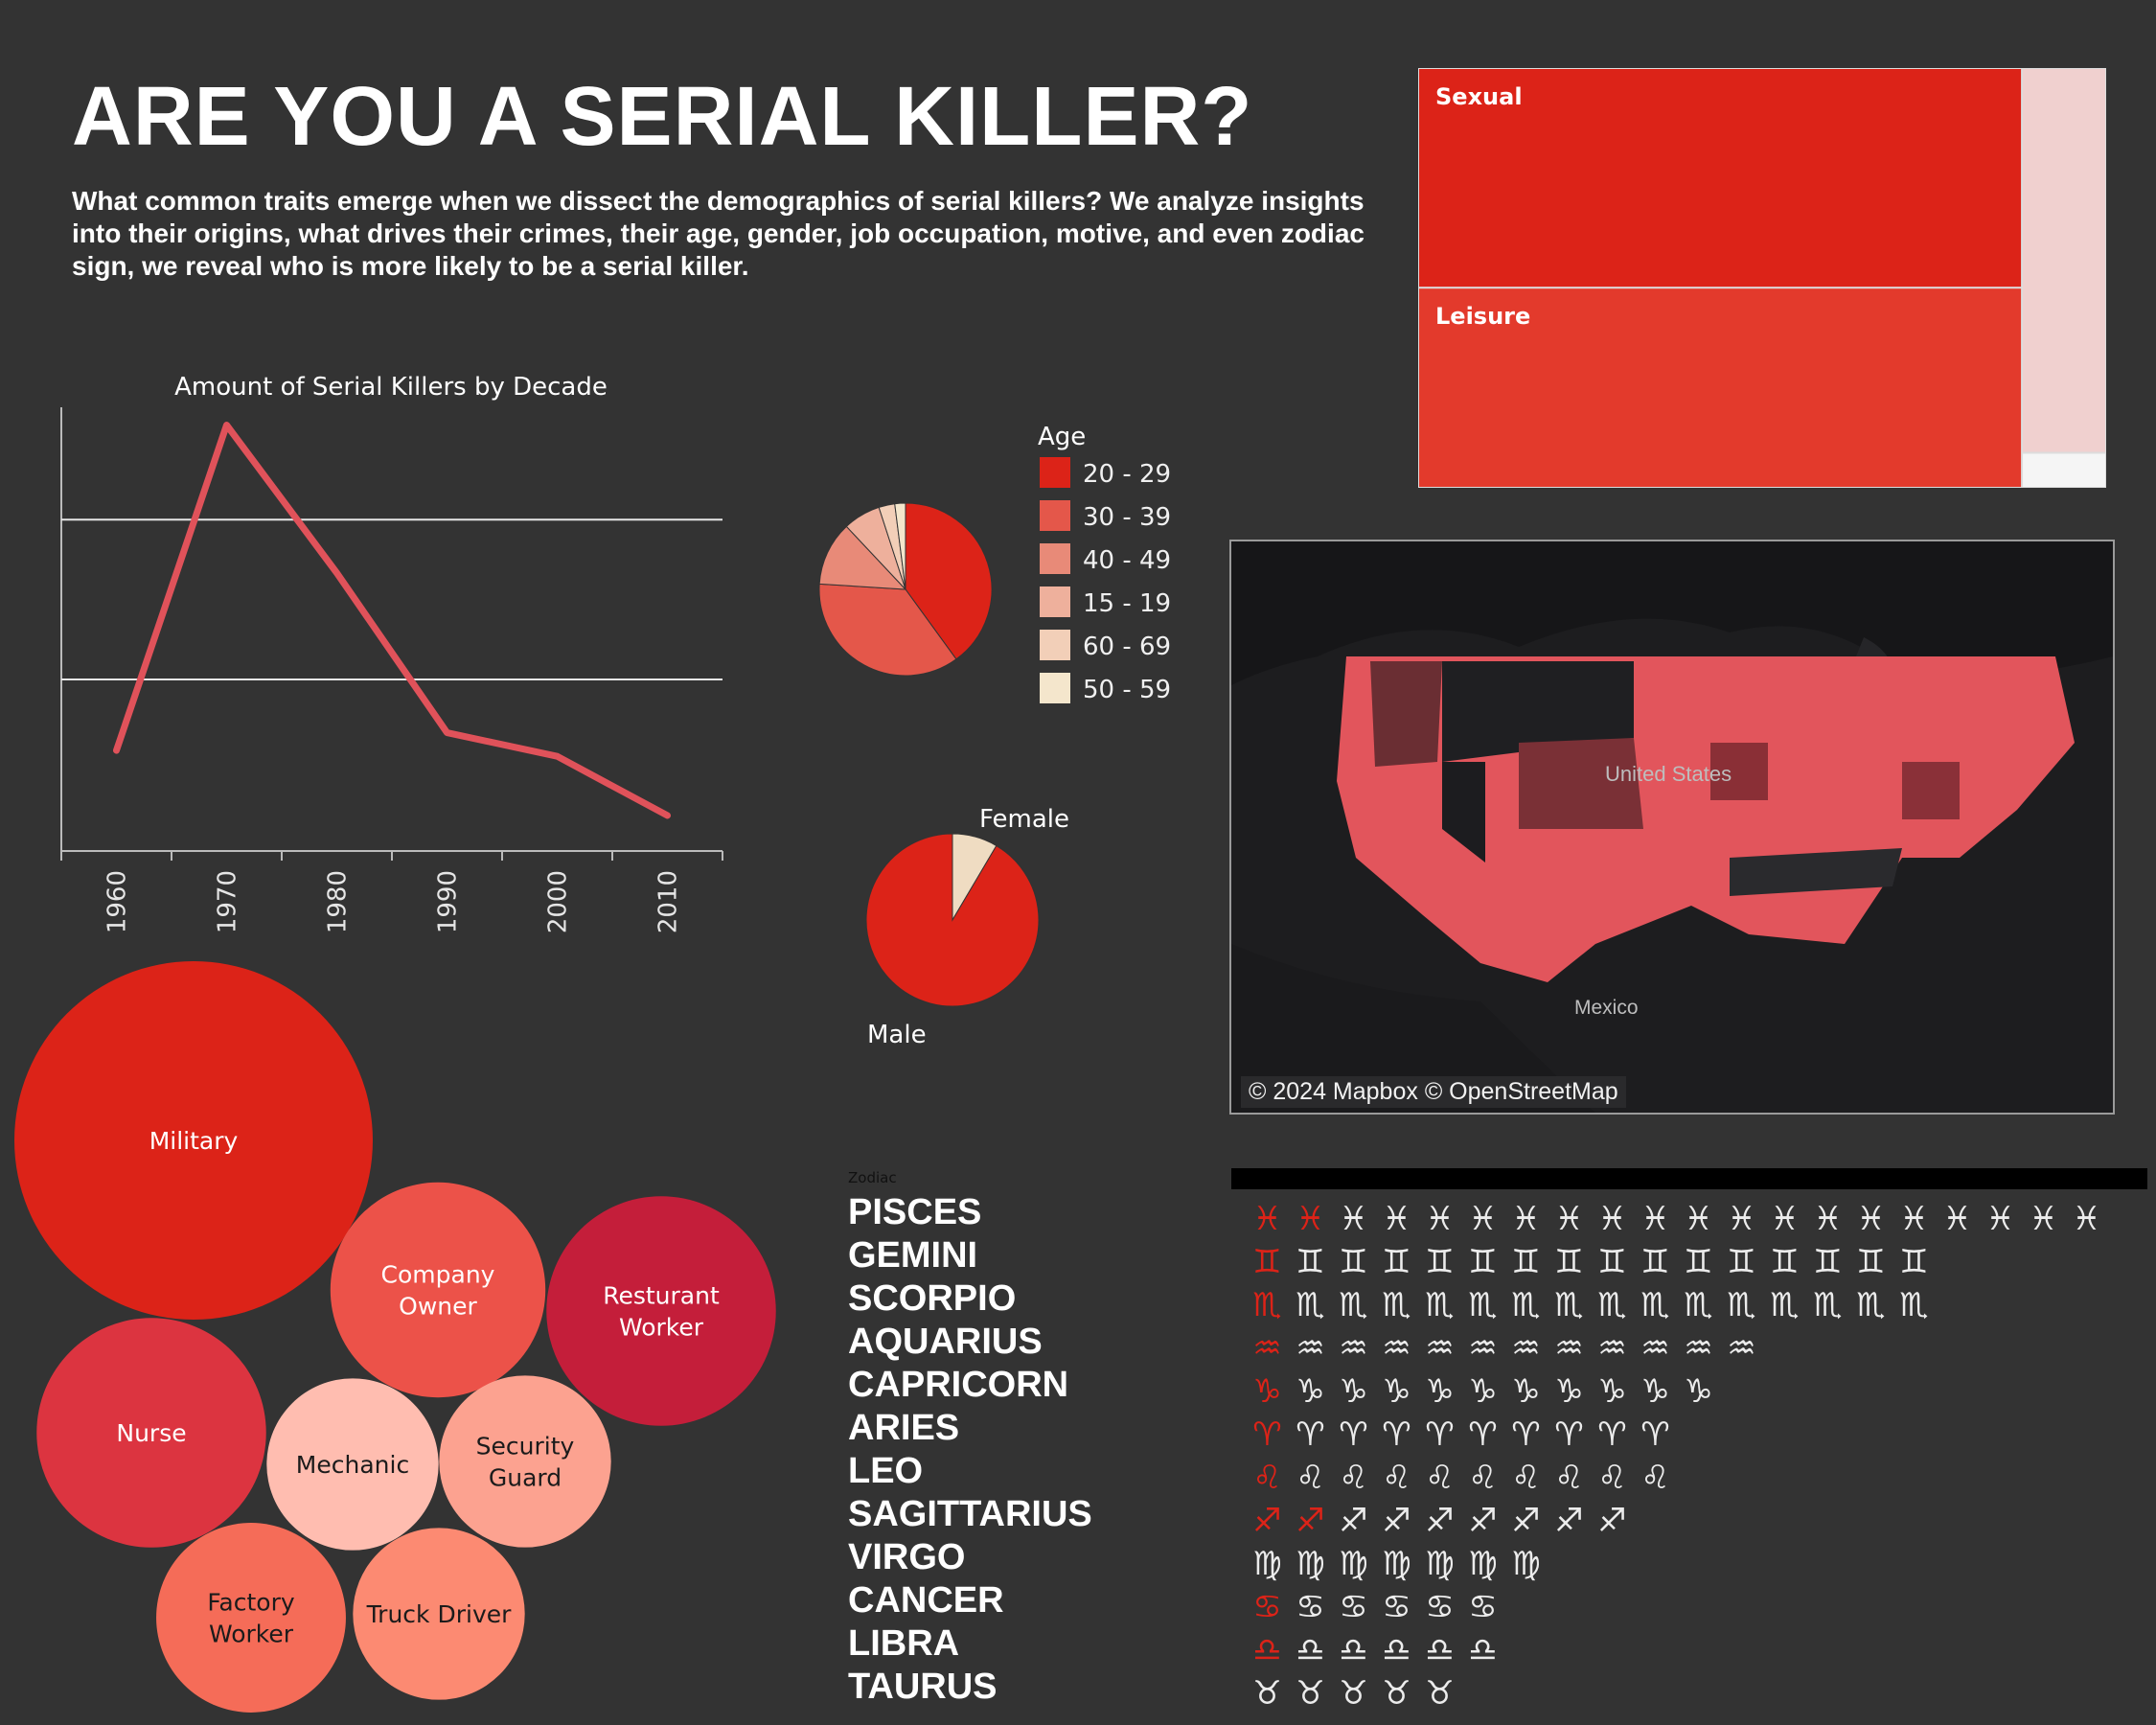 The image size is (2156, 1725). I want to click on zodiac-label-sagittarius: SAGITTARIUS, so click(970, 1514).